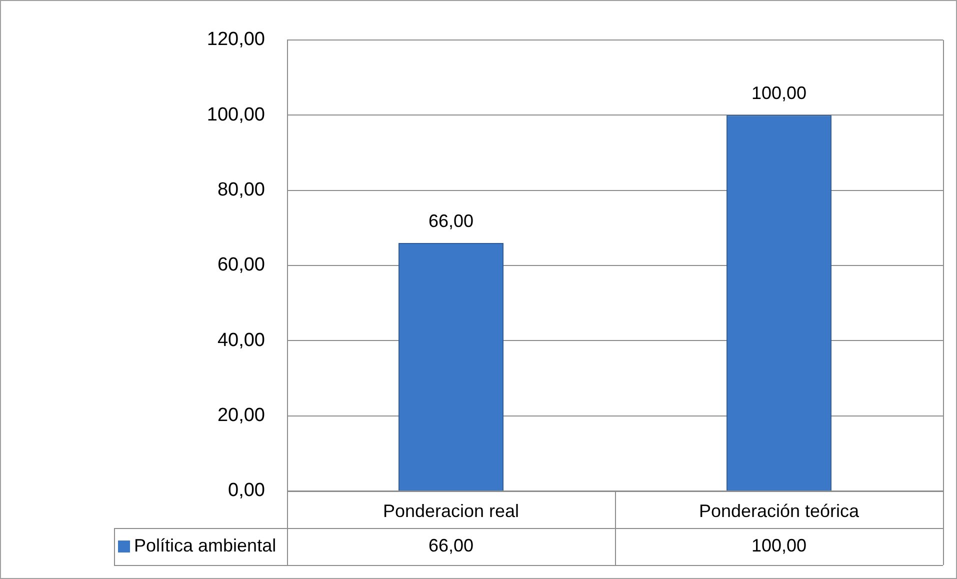  What do you see at coordinates (235, 115) in the screenshot?
I see `y-tick-label: 100,00` at bounding box center [235, 115].